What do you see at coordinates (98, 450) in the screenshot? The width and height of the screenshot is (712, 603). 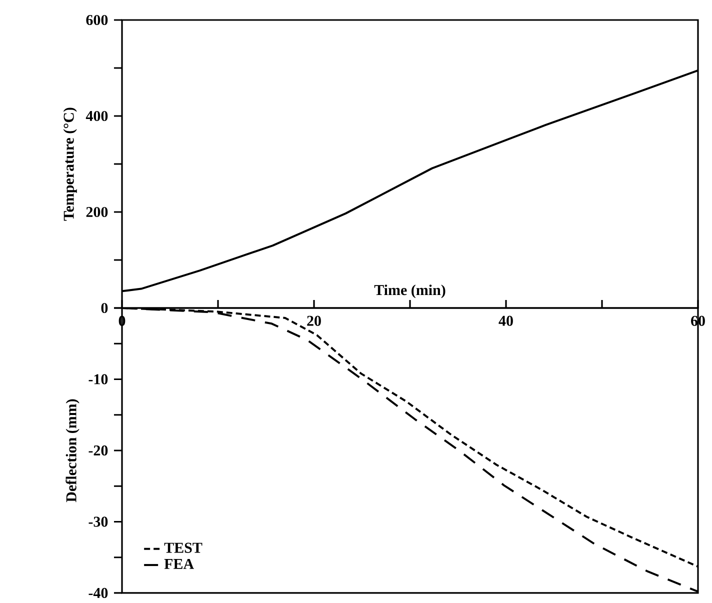 I see `y-tick-label: -20` at bounding box center [98, 450].